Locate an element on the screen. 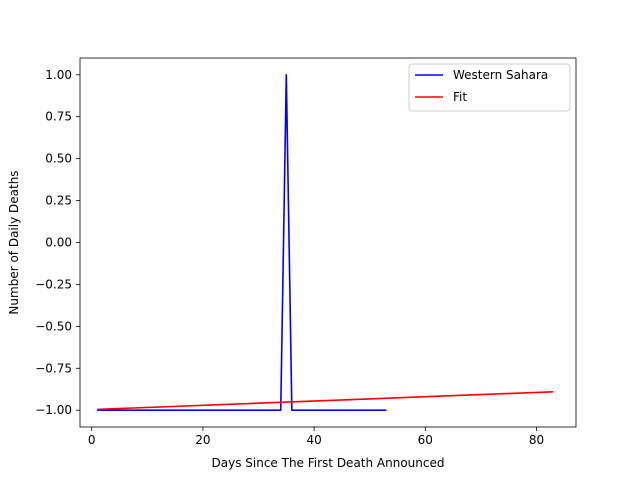 The image size is (640, 480). legend-label: Fit is located at coordinates (460, 97).